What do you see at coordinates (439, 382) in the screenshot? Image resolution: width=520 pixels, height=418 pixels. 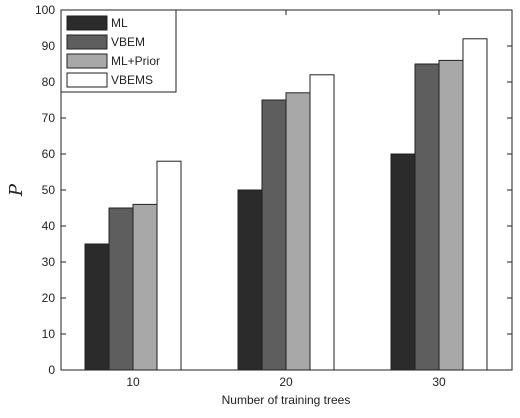 I see `x-tick-label: 30` at bounding box center [439, 382].